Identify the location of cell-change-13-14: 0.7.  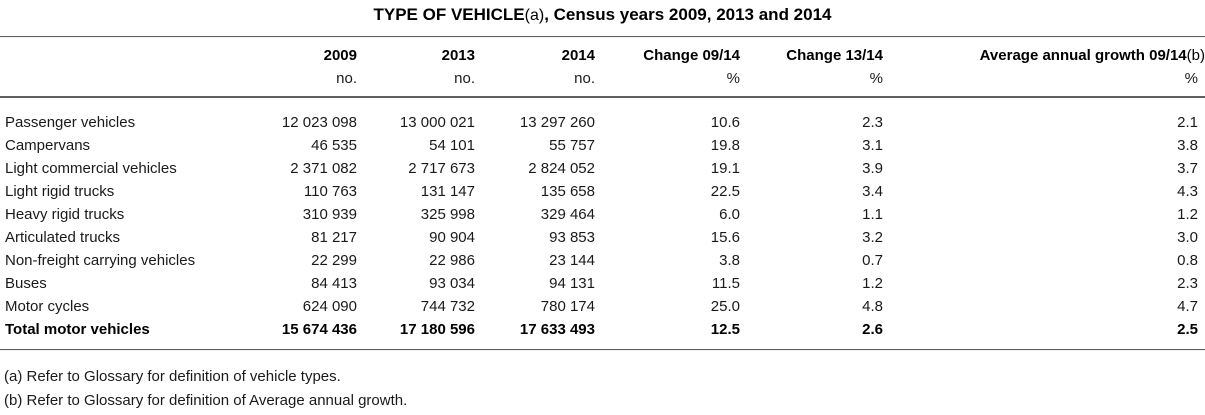
(872, 260).